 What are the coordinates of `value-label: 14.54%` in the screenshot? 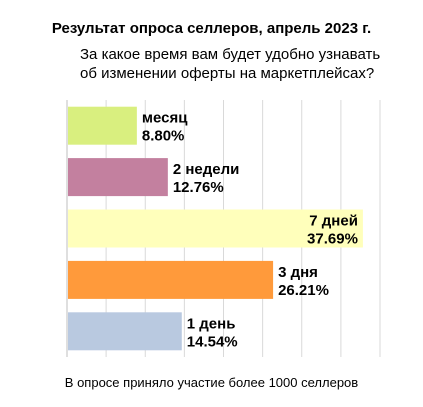 It's located at (212, 341).